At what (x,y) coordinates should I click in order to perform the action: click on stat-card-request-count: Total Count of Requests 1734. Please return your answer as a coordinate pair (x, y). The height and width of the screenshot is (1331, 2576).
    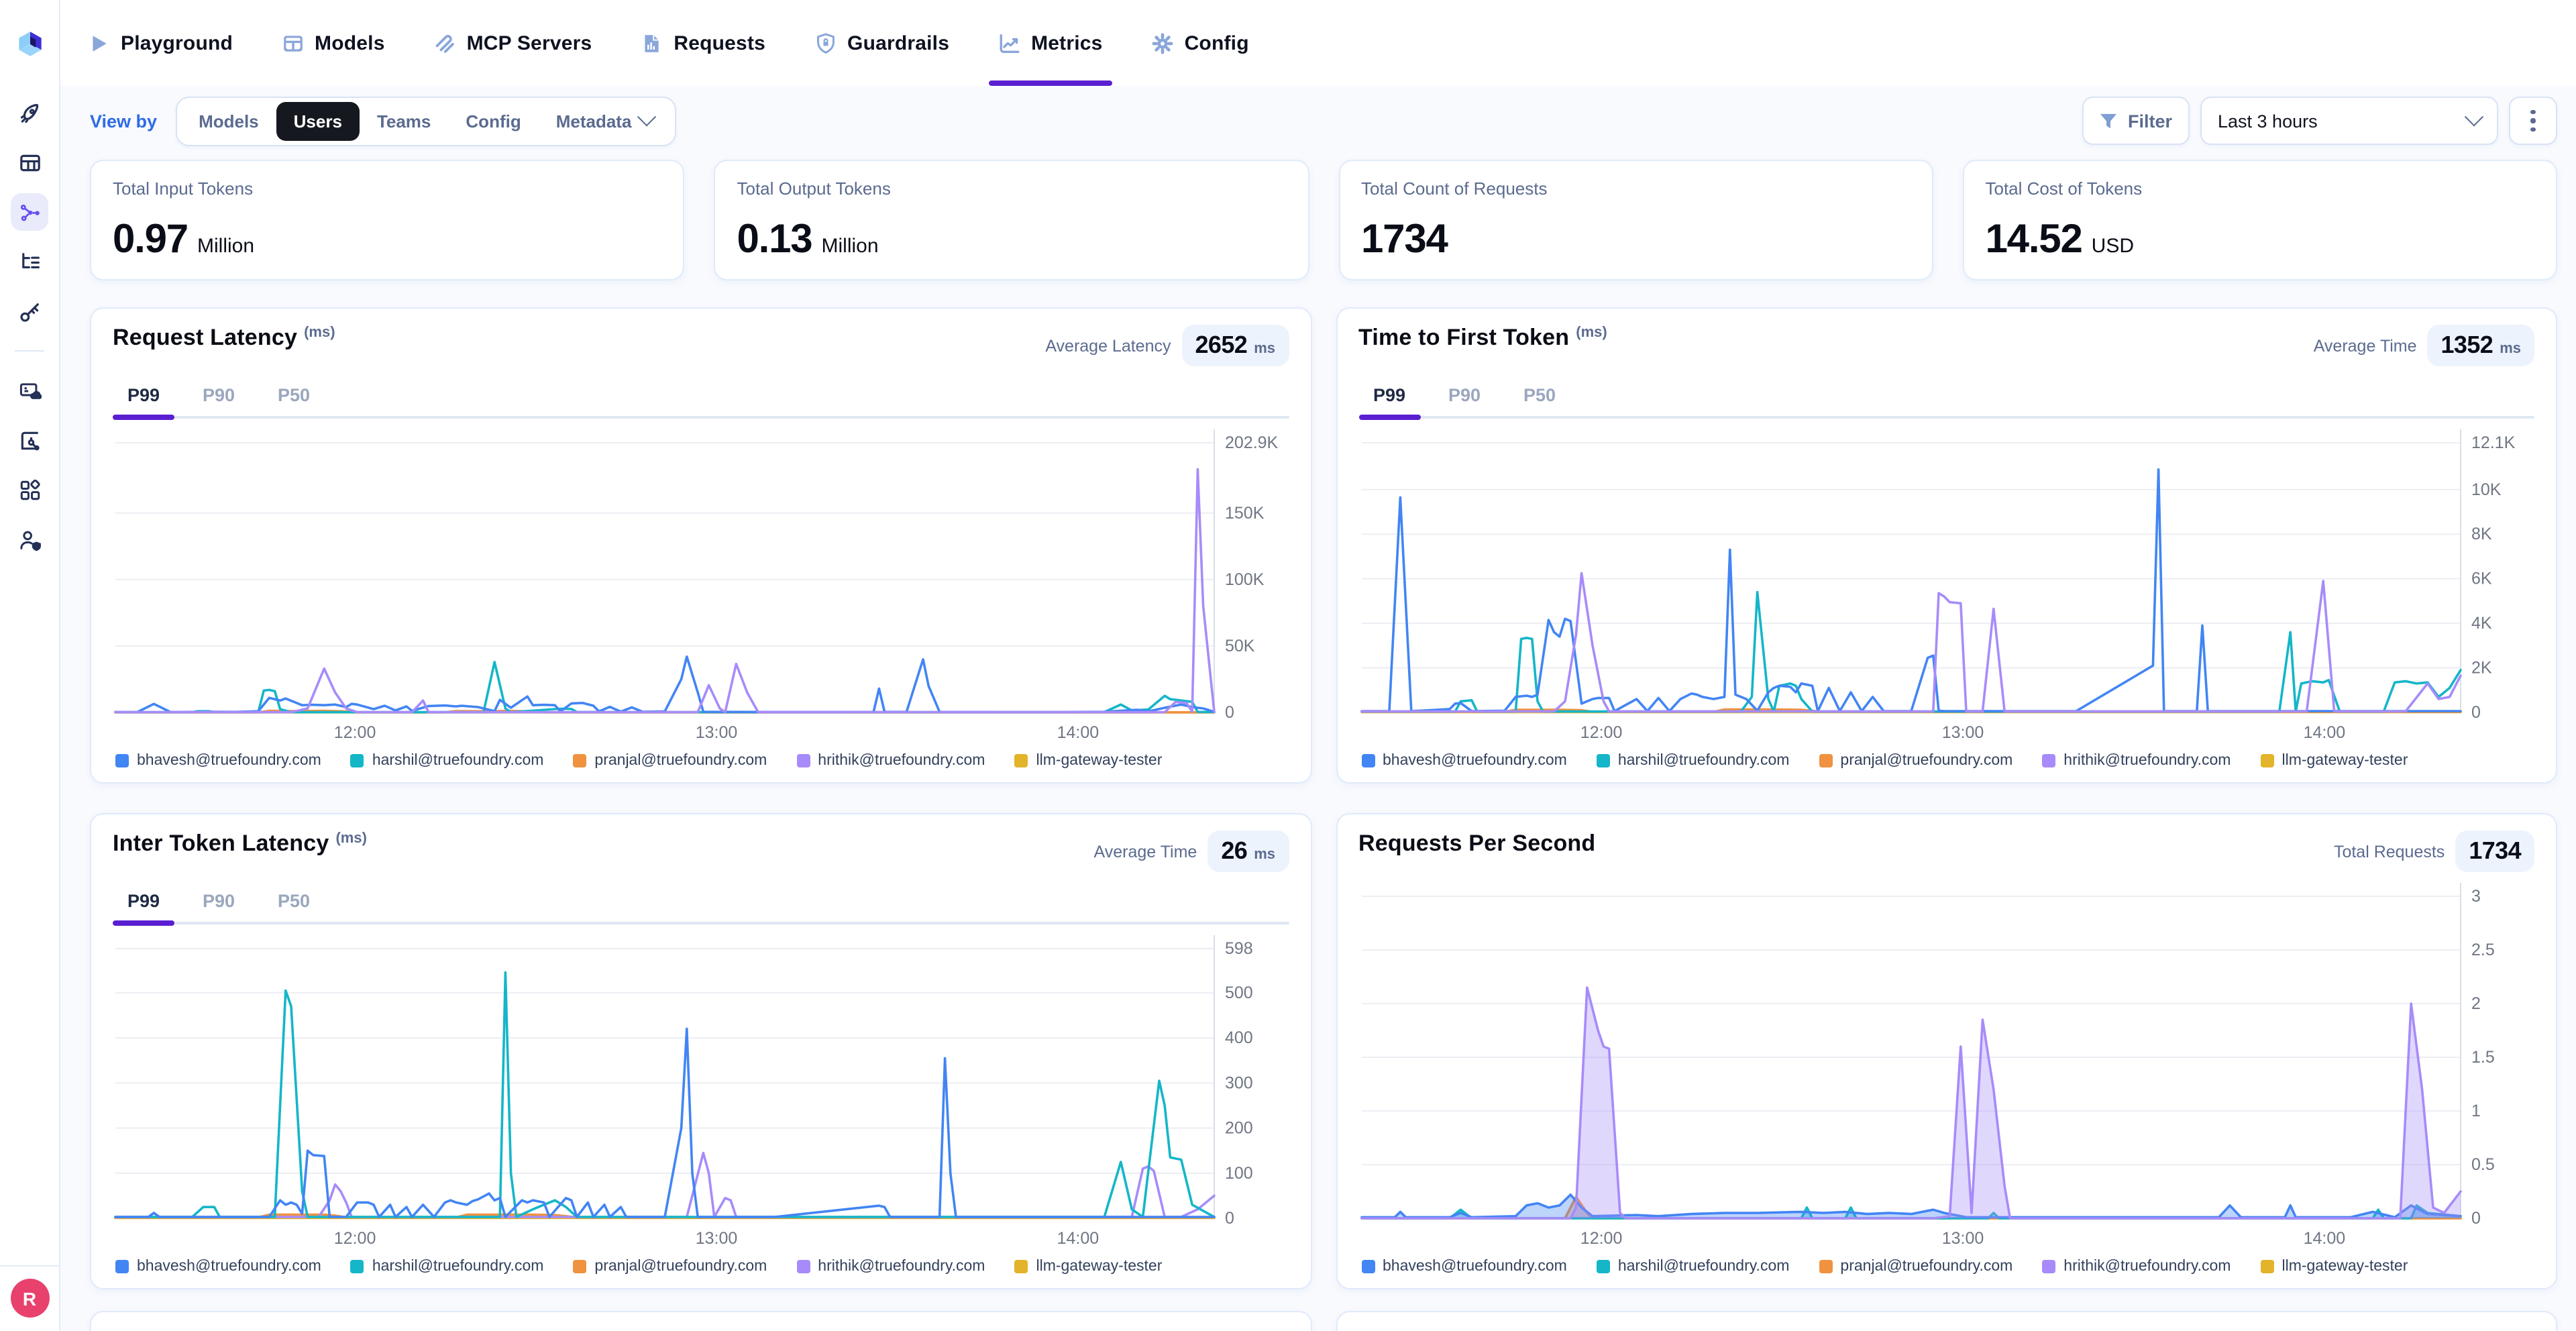
    Looking at the image, I should click on (1635, 220).